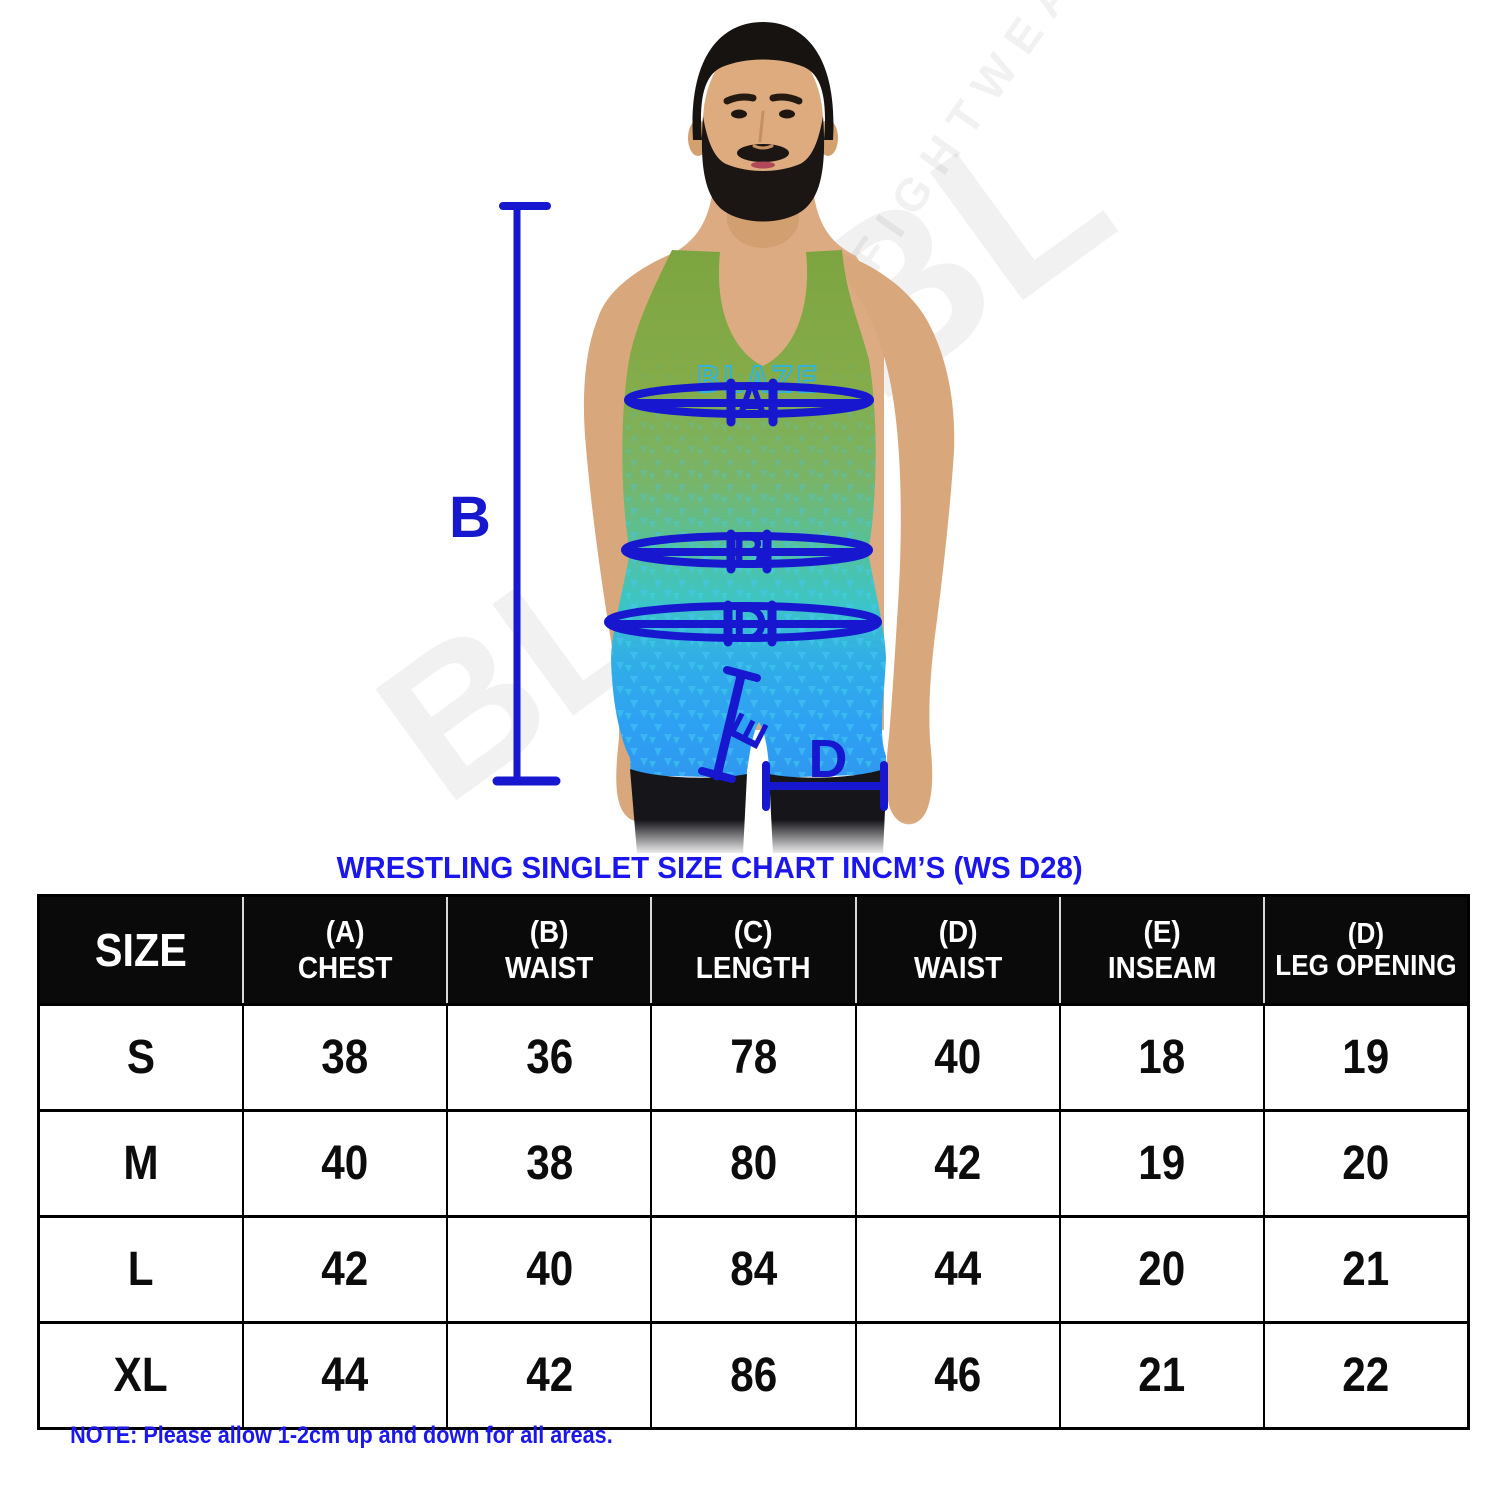  I want to click on table-row-xl: XL 44 42 86 46 21 22, so click(753, 1375).